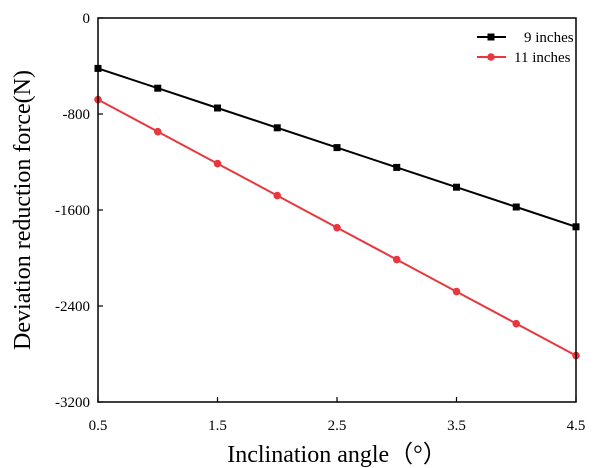 The width and height of the screenshot is (608, 468). What do you see at coordinates (549, 38) in the screenshot?
I see `legend-label-9-inches: 9 inches` at bounding box center [549, 38].